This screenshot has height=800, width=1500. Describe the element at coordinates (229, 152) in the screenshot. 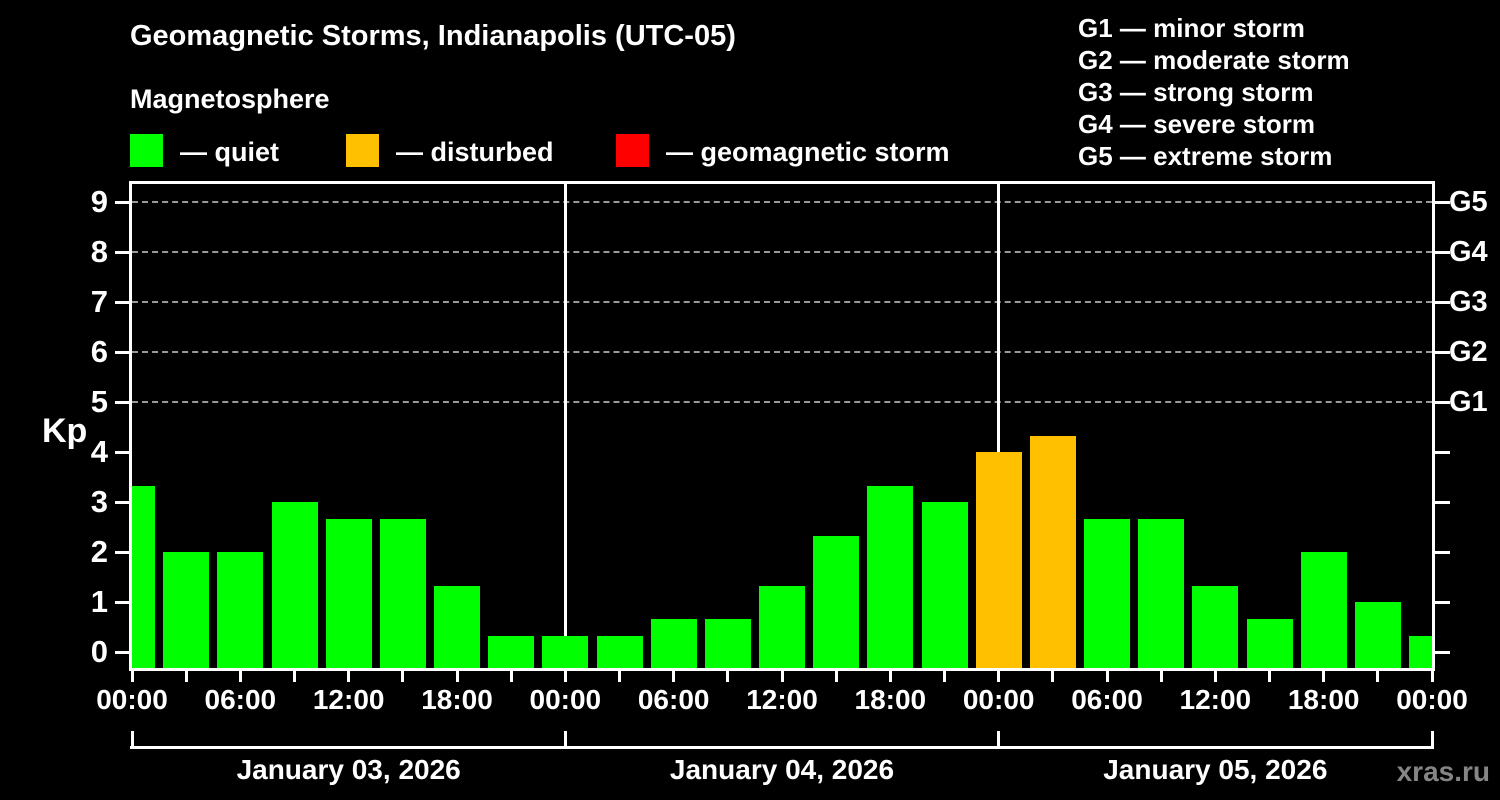

I see `legend-label-quiet: — quiet` at that location.